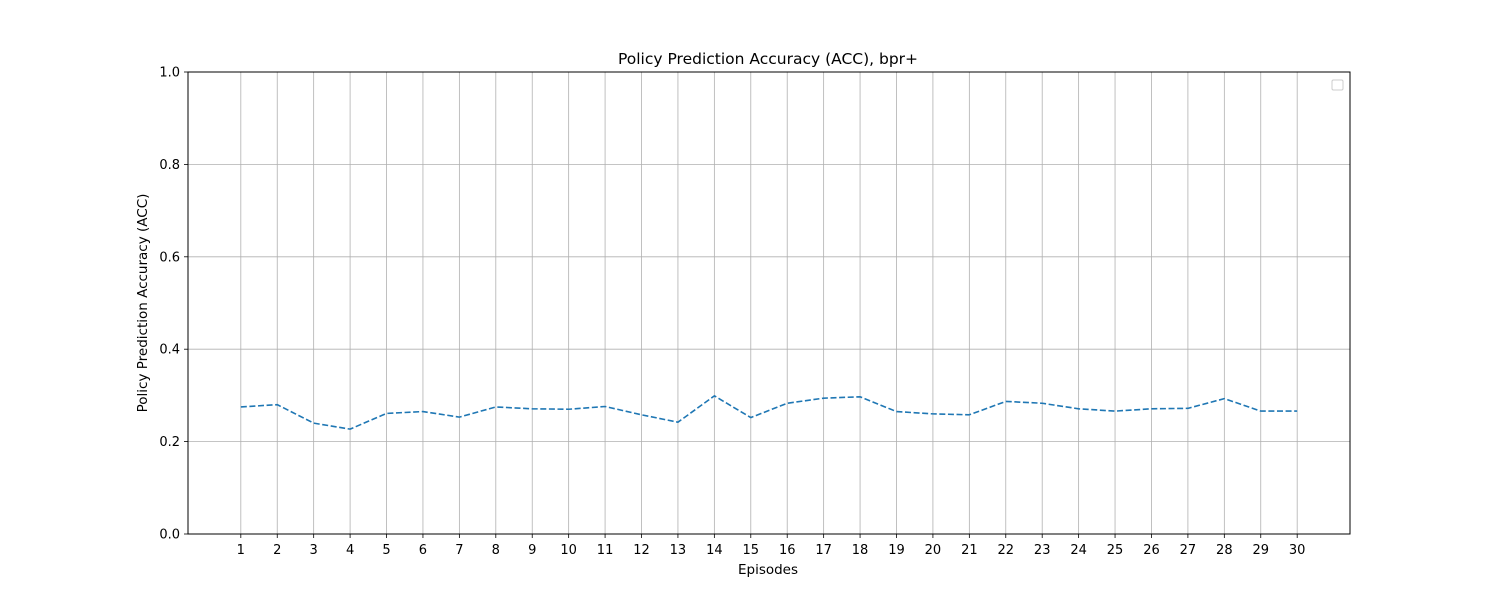  What do you see at coordinates (169, 442) in the screenshot?
I see `y-tick-label: 0.2` at bounding box center [169, 442].